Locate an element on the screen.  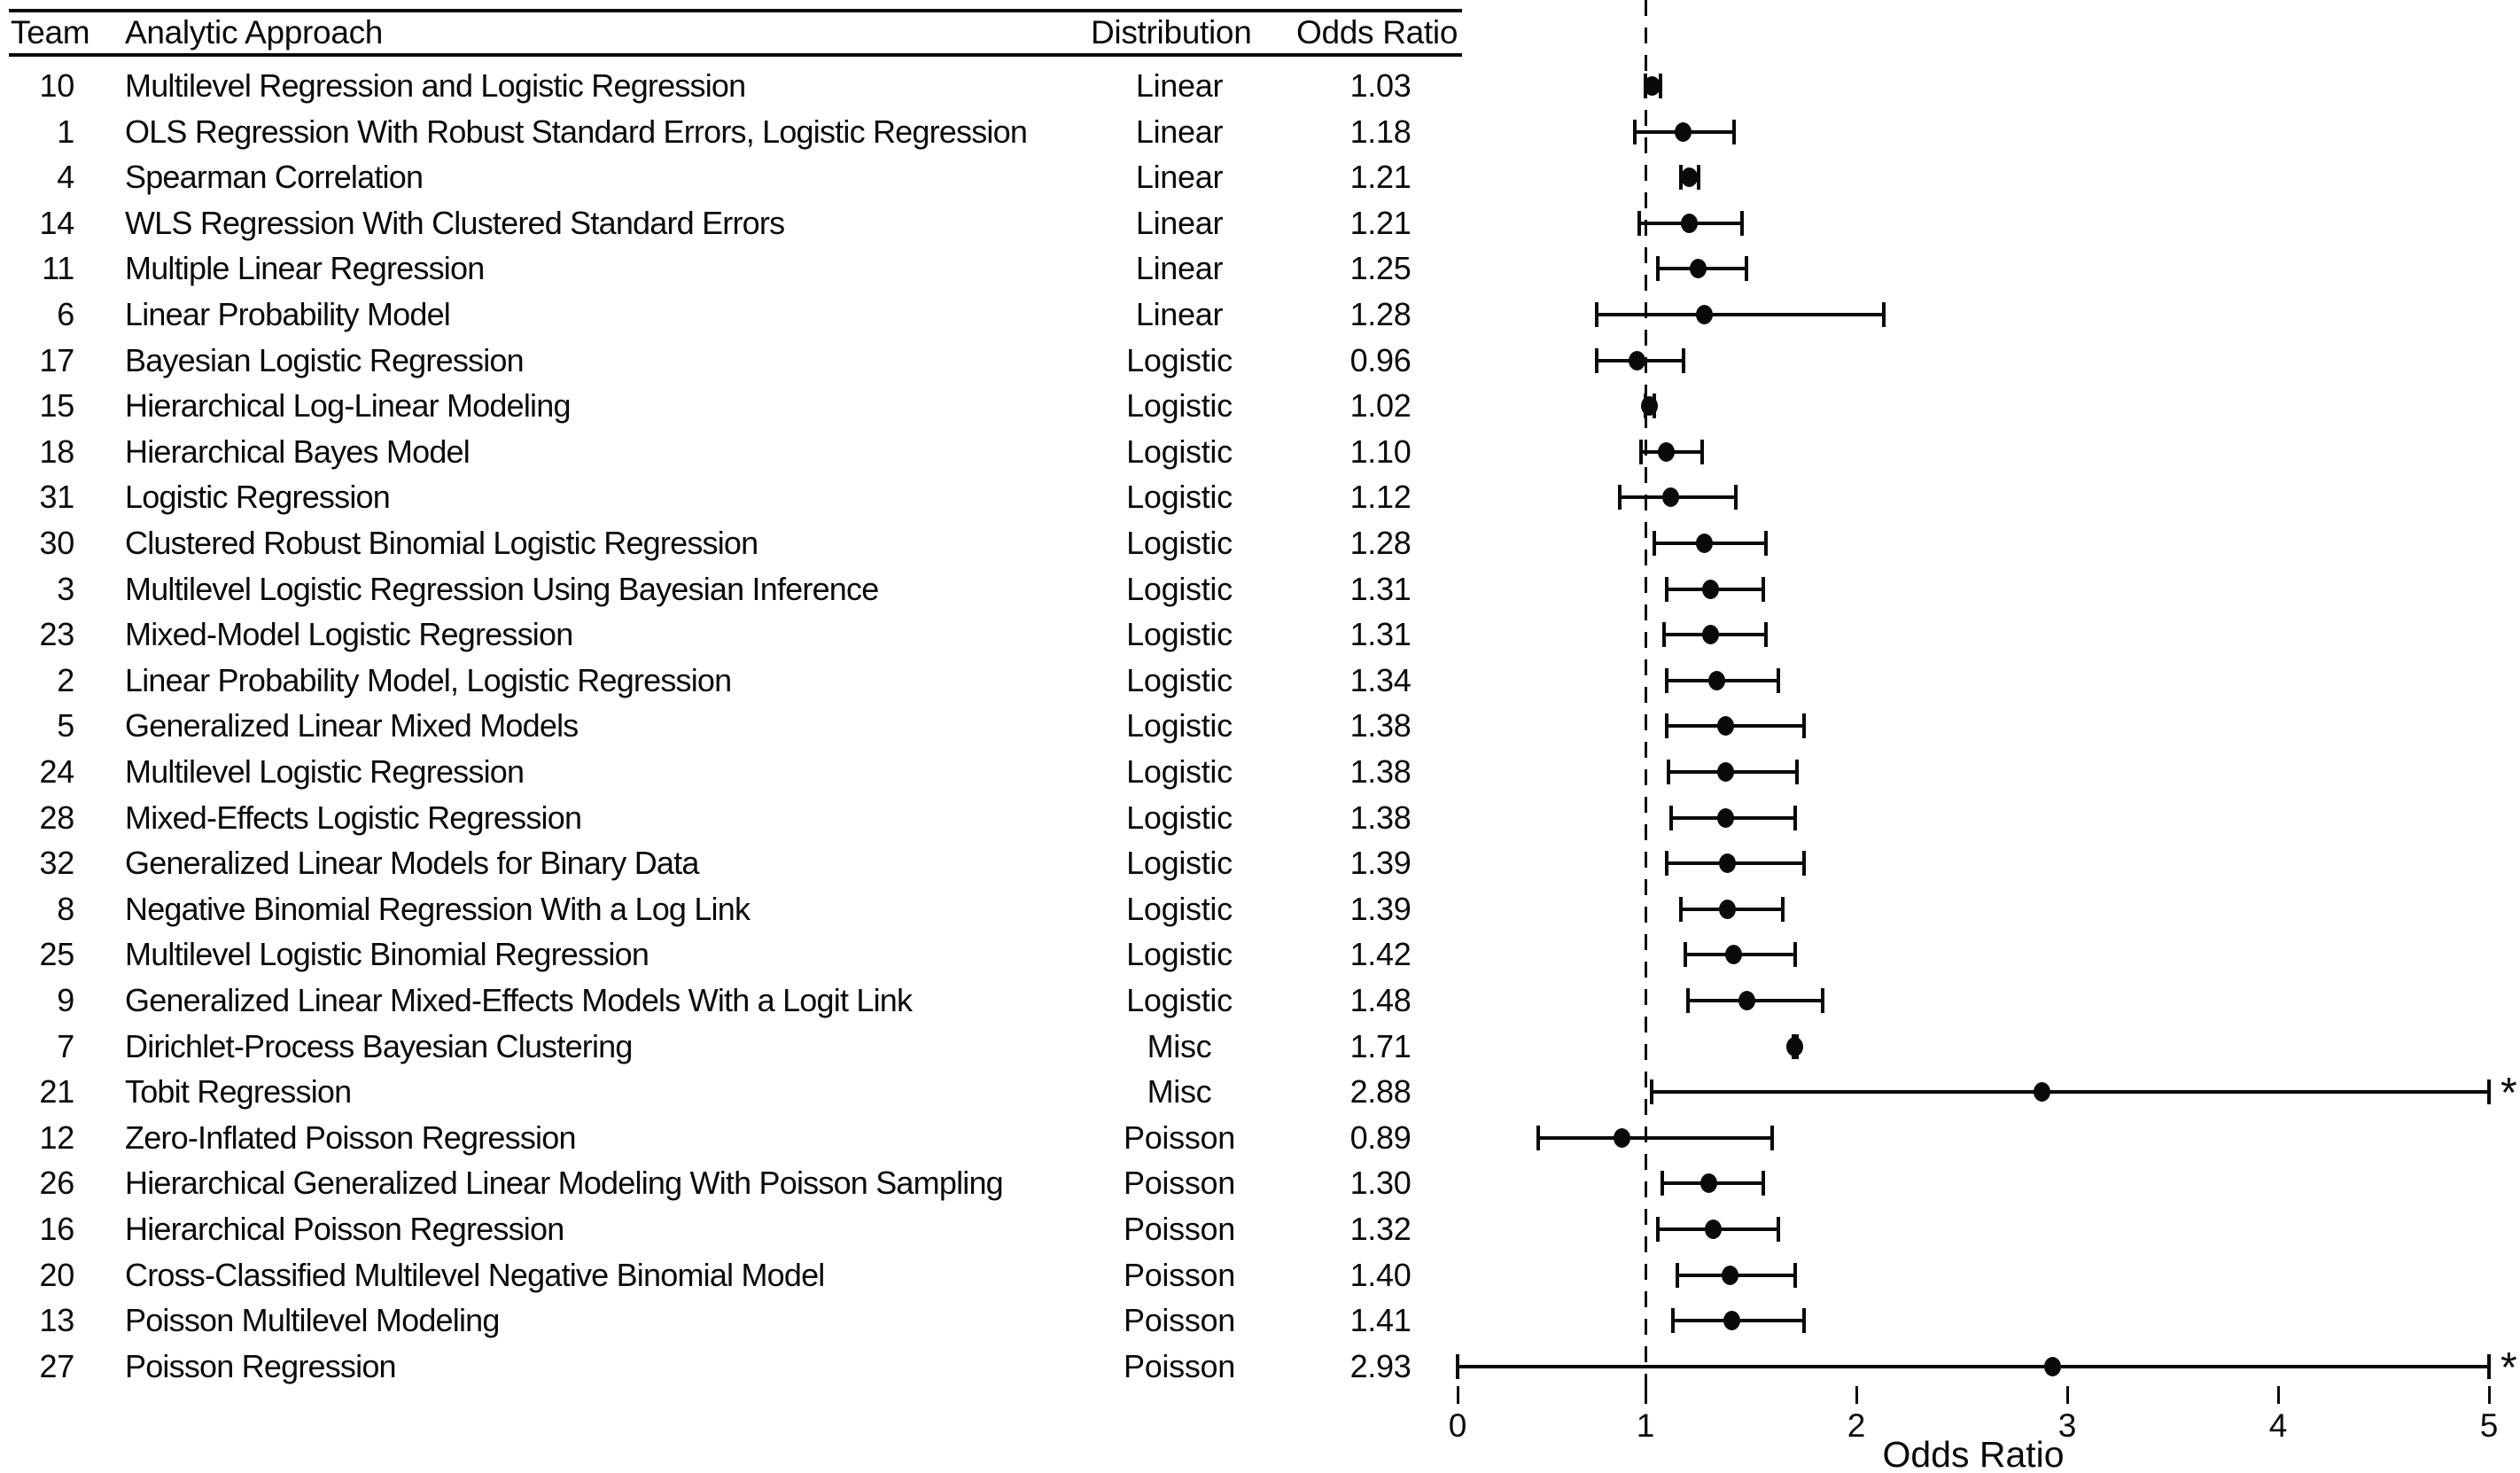
odds-ratio-cell: 1.40 is located at coordinates (1380, 1274).